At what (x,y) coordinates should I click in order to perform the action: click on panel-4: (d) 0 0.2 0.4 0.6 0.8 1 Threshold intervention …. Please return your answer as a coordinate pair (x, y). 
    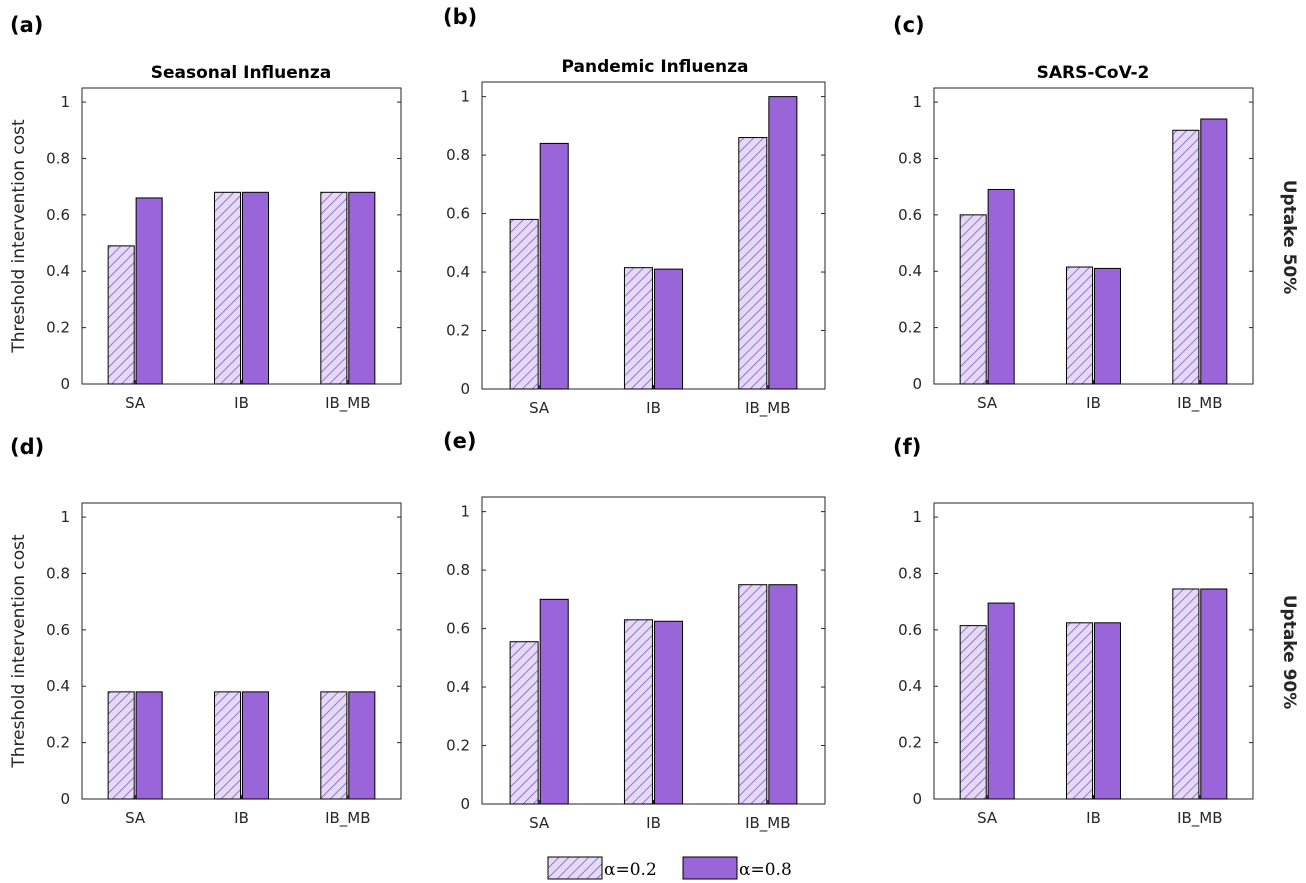
    Looking at the image, I should click on (205, 631).